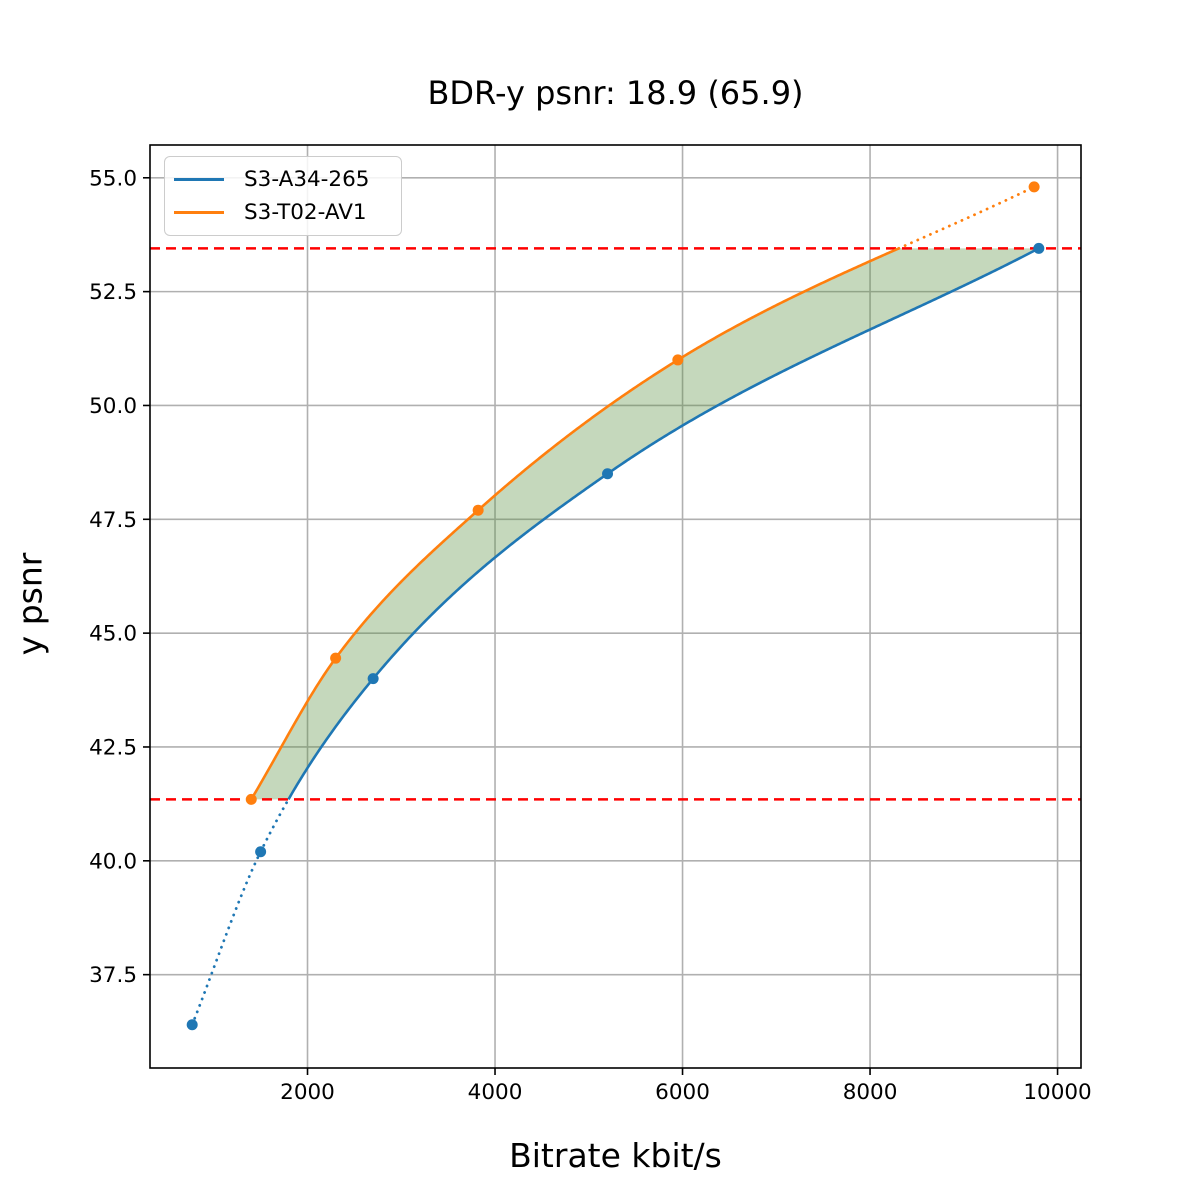  Describe the element at coordinates (1057, 1092) in the screenshot. I see `x-tick-label: 10000` at that location.